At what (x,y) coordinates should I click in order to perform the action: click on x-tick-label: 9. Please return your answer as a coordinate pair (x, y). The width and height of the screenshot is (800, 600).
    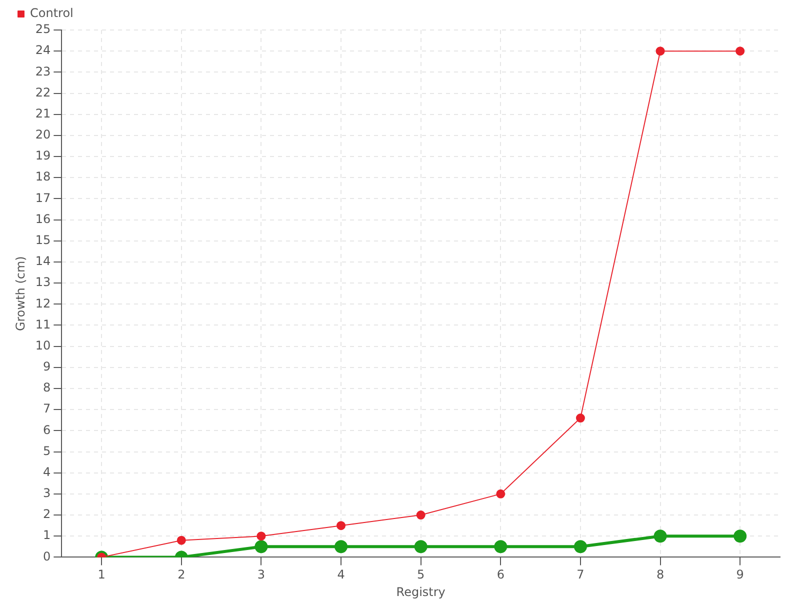
    Looking at the image, I should click on (740, 575).